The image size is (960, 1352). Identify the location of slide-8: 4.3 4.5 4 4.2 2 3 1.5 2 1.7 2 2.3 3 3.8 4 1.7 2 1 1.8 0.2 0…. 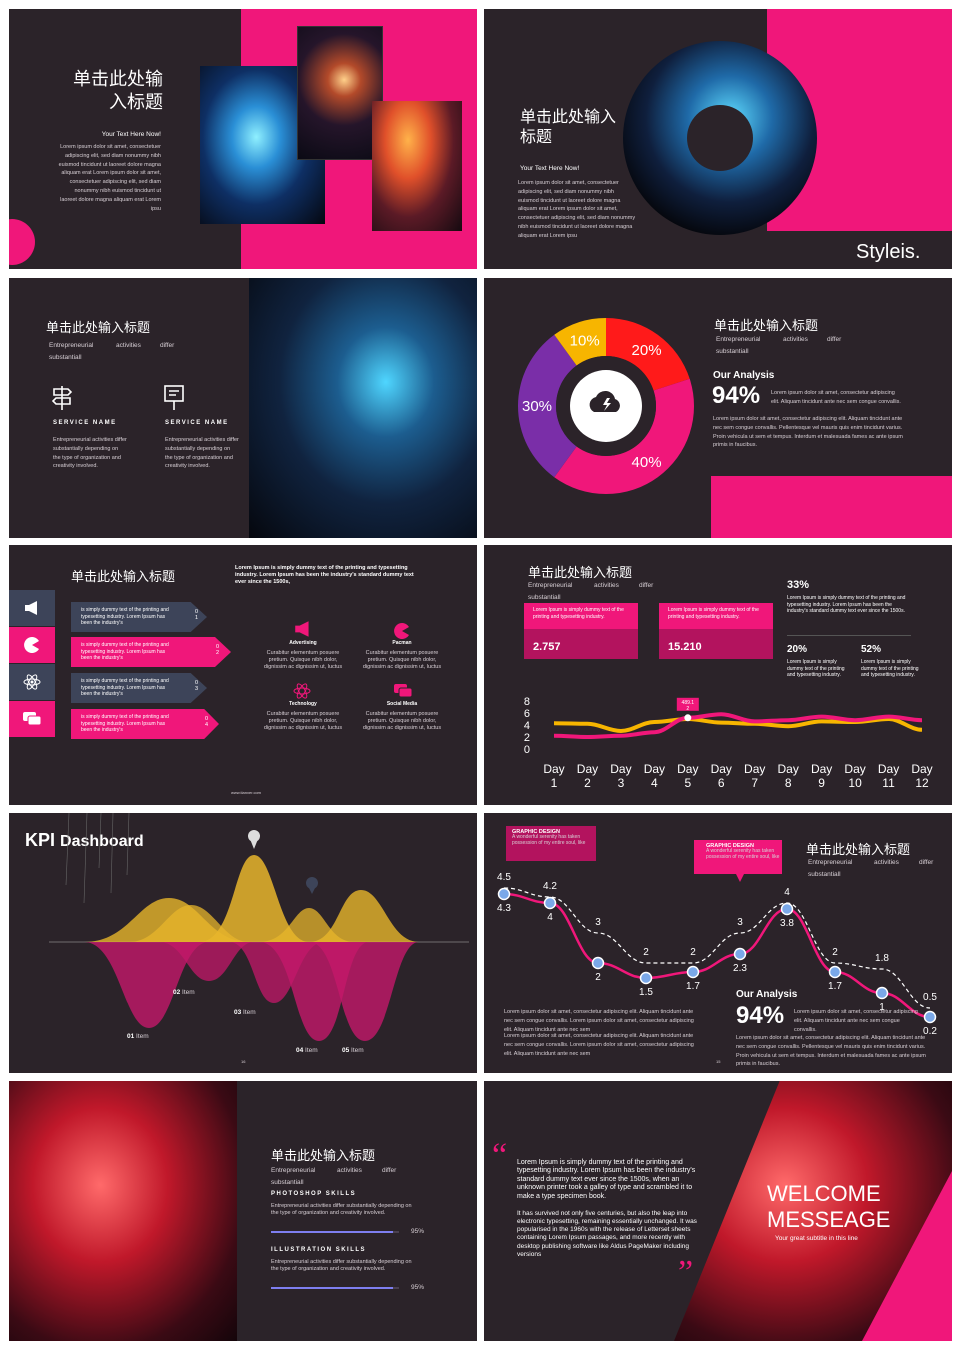
(718, 943).